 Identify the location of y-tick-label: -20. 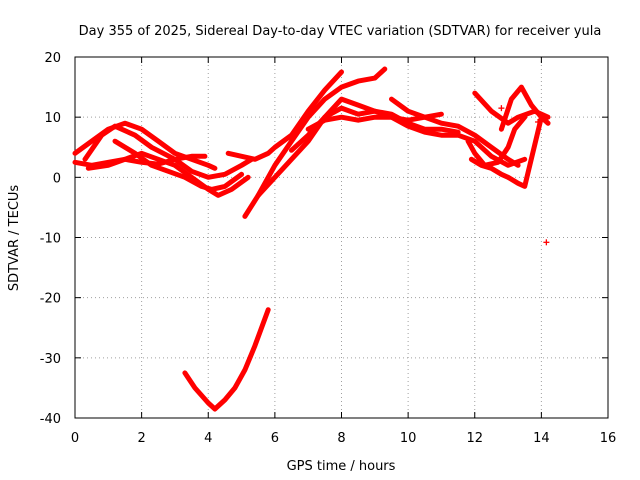
(50, 299).